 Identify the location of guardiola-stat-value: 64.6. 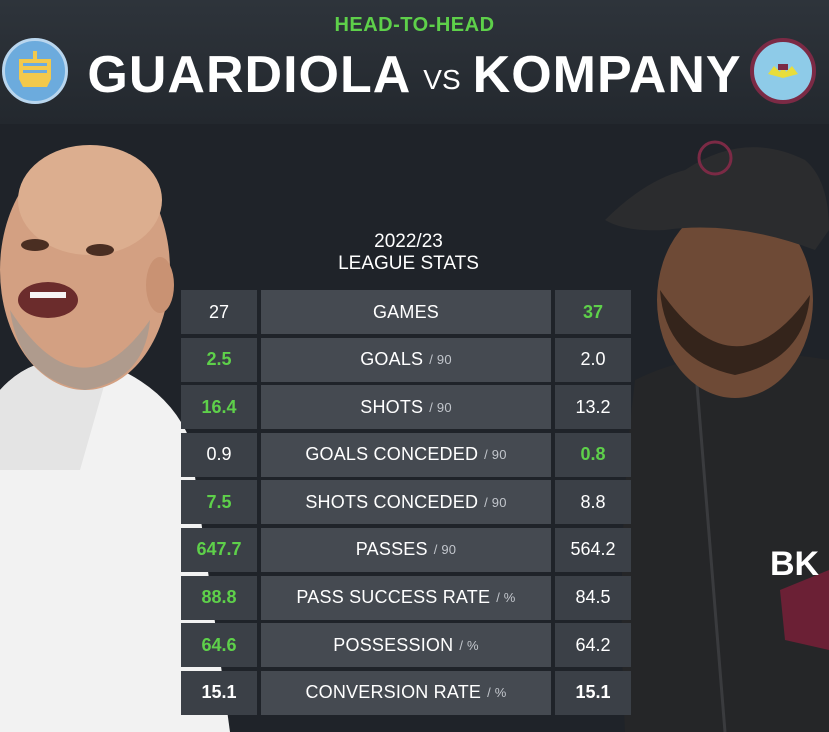
(219, 645).